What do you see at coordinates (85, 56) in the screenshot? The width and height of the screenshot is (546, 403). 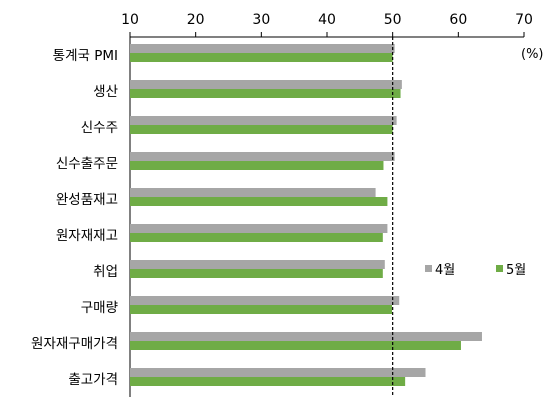 I see `category-label: 통계국 PMI` at bounding box center [85, 56].